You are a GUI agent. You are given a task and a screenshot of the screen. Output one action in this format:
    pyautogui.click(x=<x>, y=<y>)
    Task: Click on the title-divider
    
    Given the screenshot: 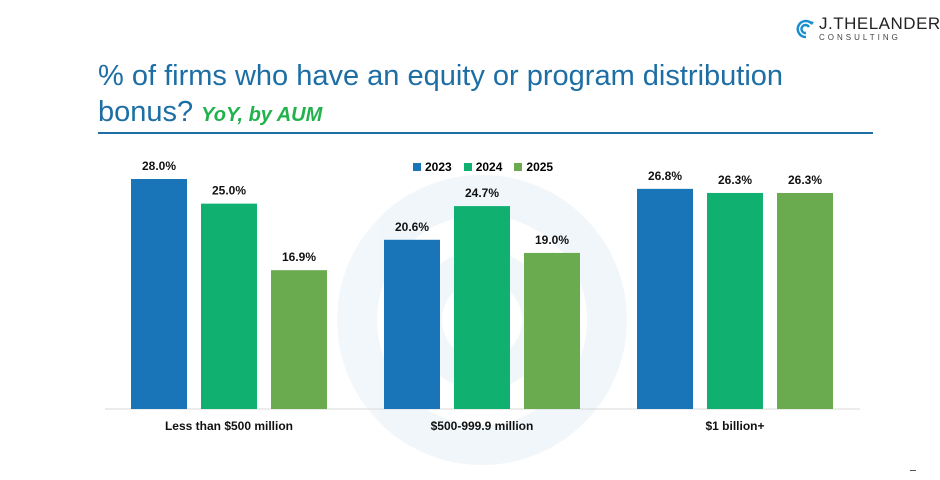 What is the action you would take?
    pyautogui.click(x=485, y=133)
    